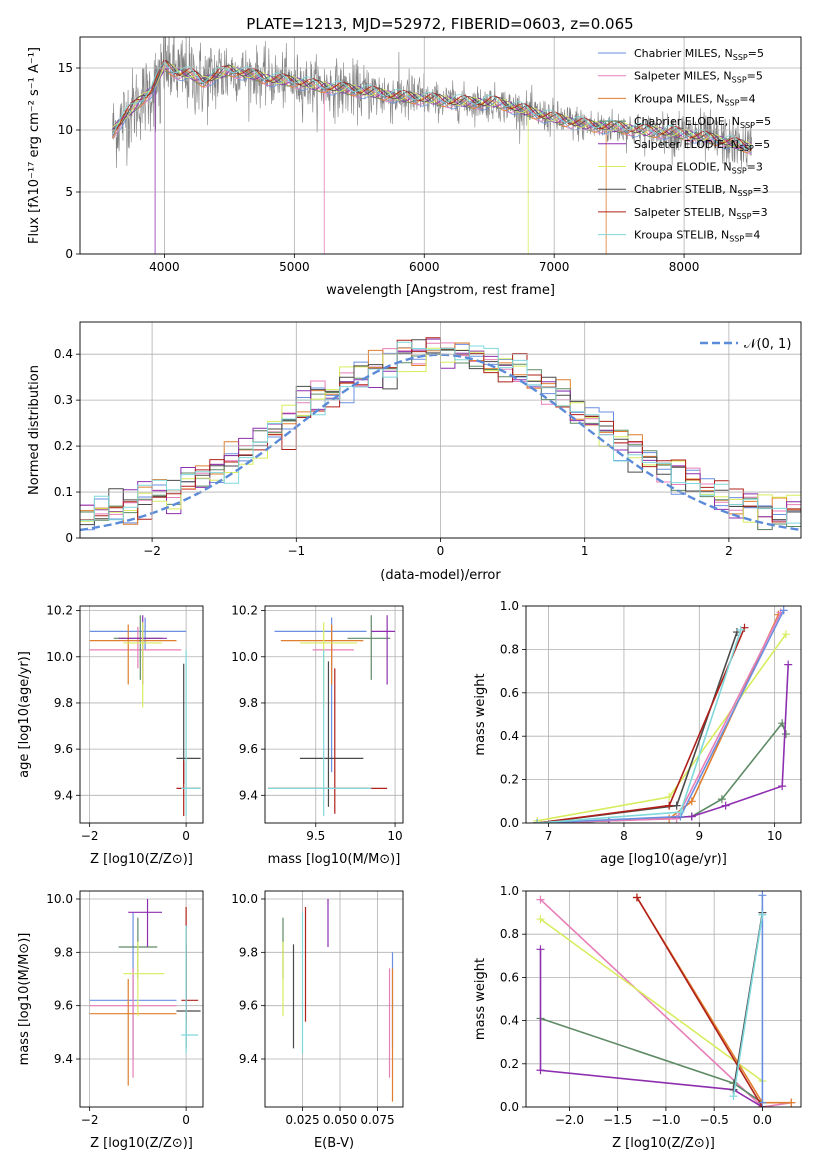  What do you see at coordinates (315, 836) in the screenshot?
I see `x-tick-label: 9.5` at bounding box center [315, 836].